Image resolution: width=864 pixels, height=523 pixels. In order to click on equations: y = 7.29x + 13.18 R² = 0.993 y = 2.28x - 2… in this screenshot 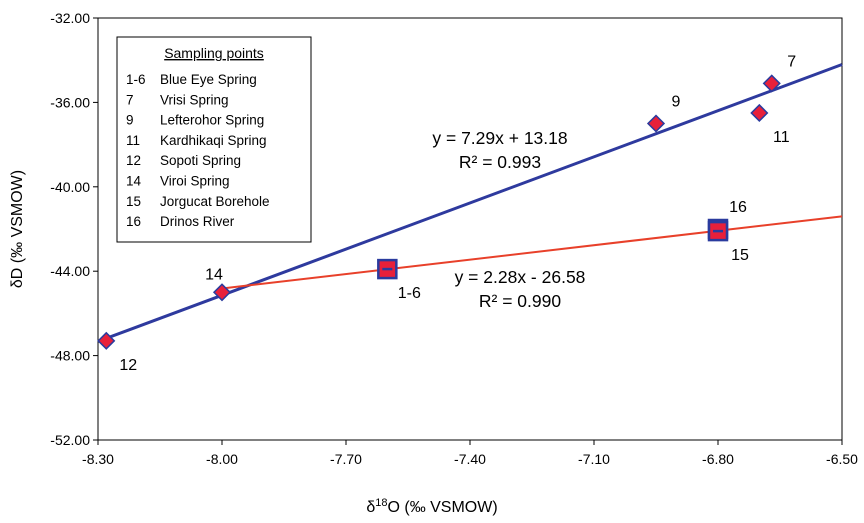, I will do `click(508, 219)`.